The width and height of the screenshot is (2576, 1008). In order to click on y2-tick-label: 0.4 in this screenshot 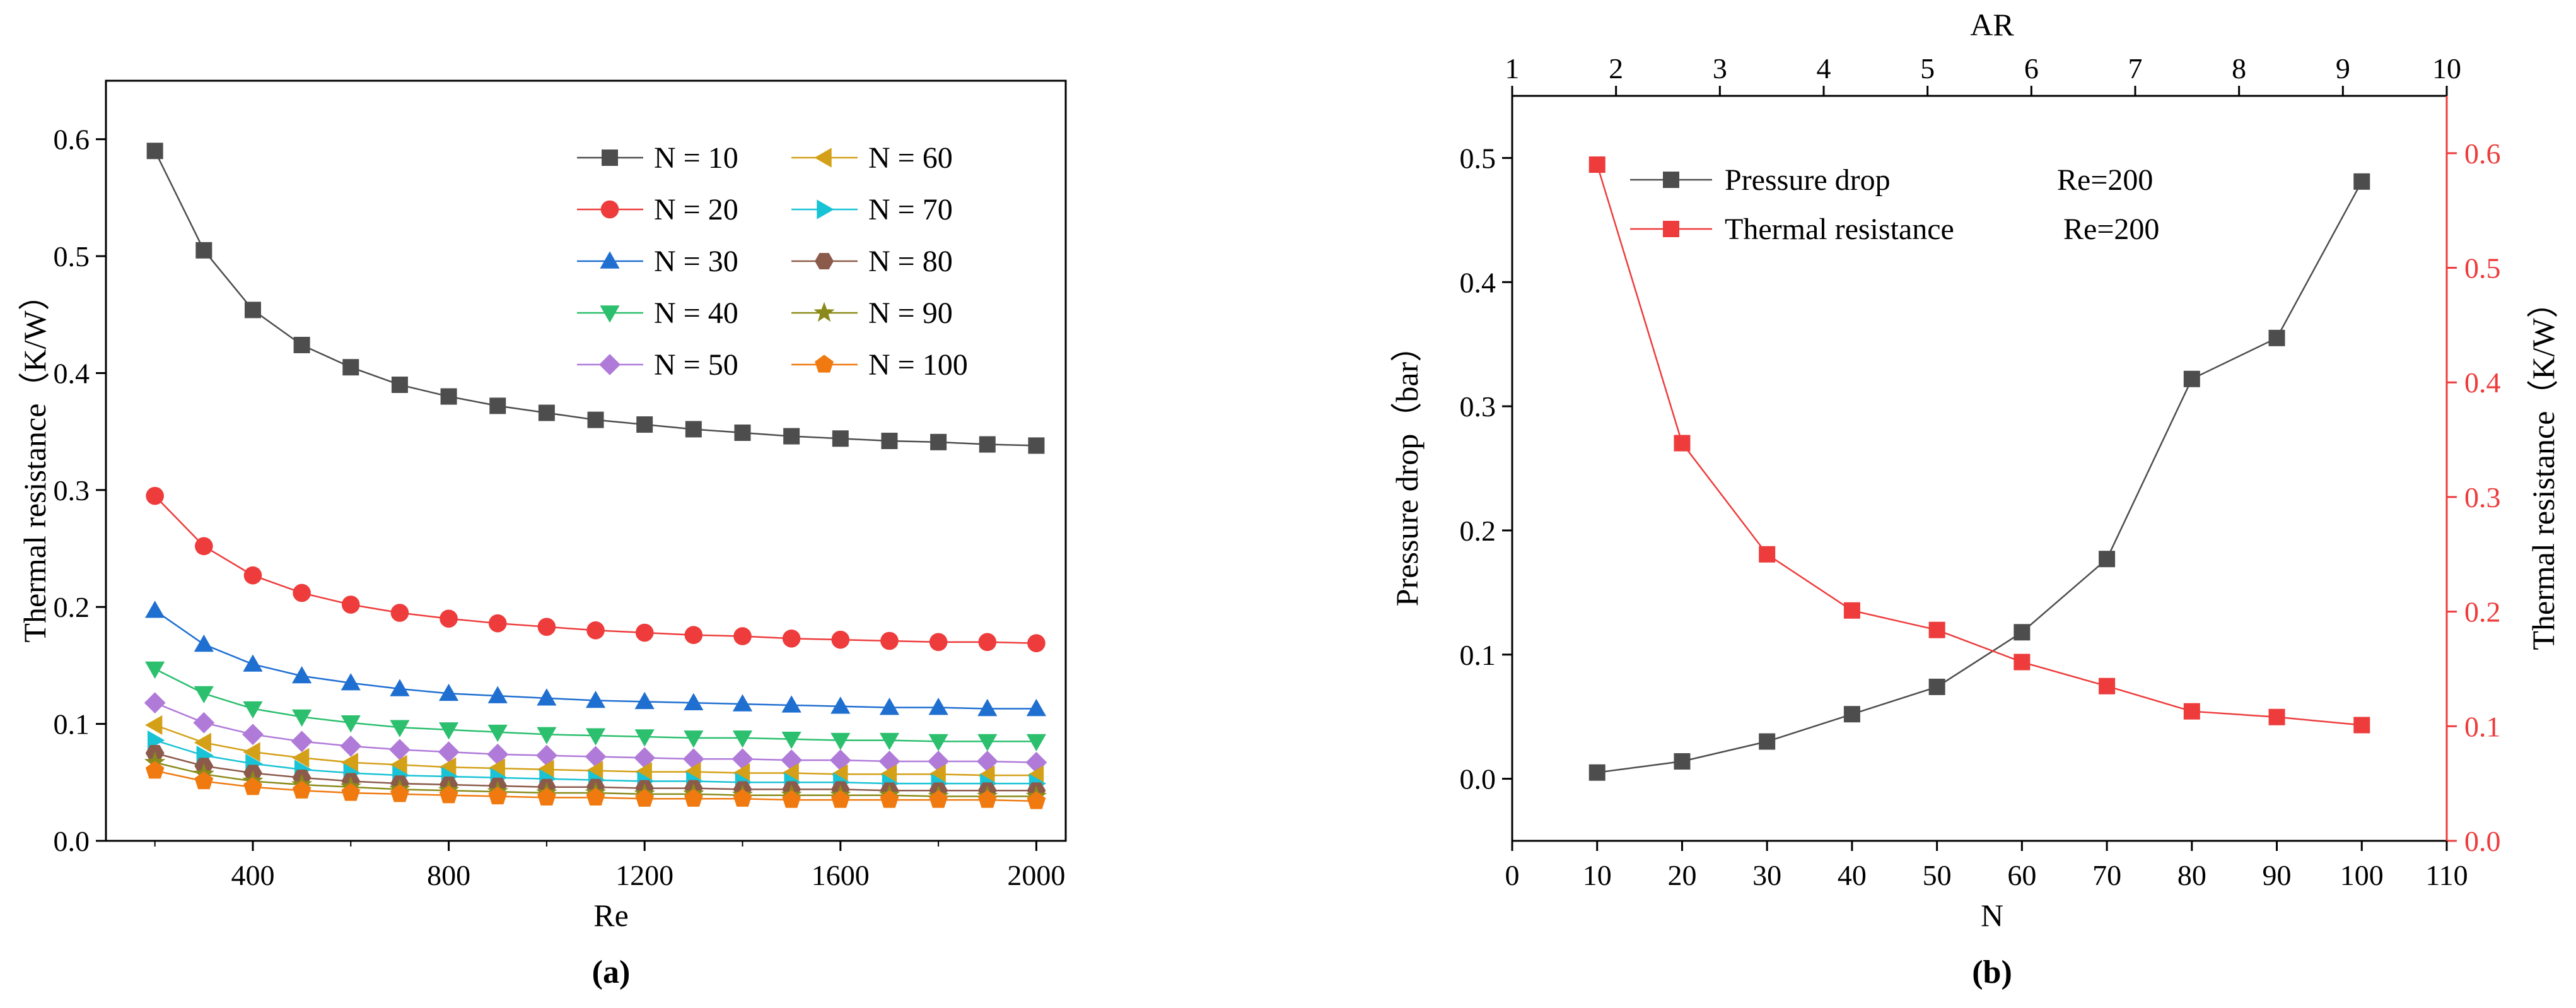, I will do `click(2483, 382)`.